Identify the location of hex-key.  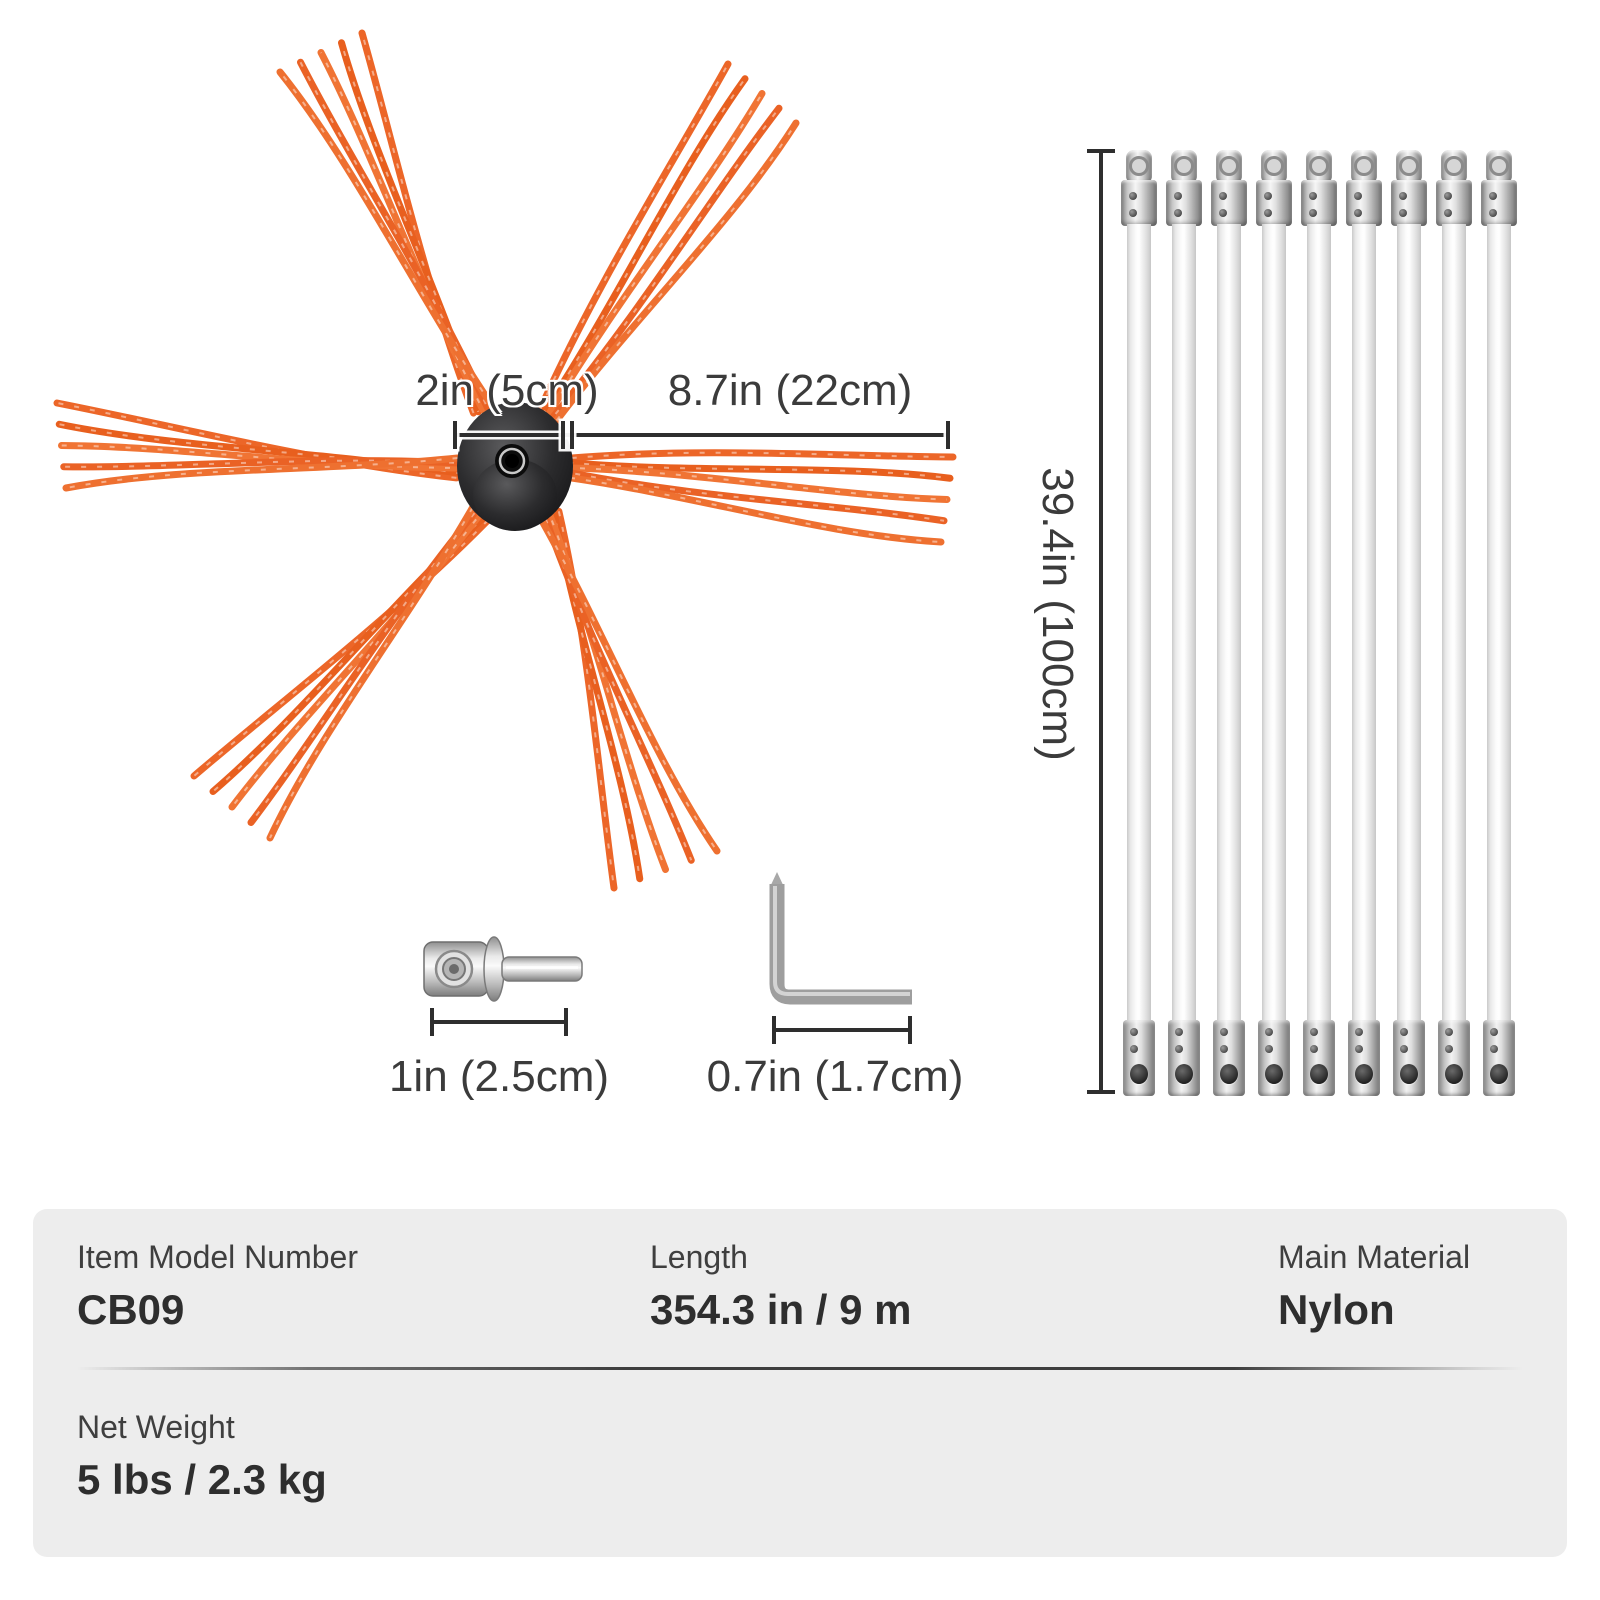
(840, 938).